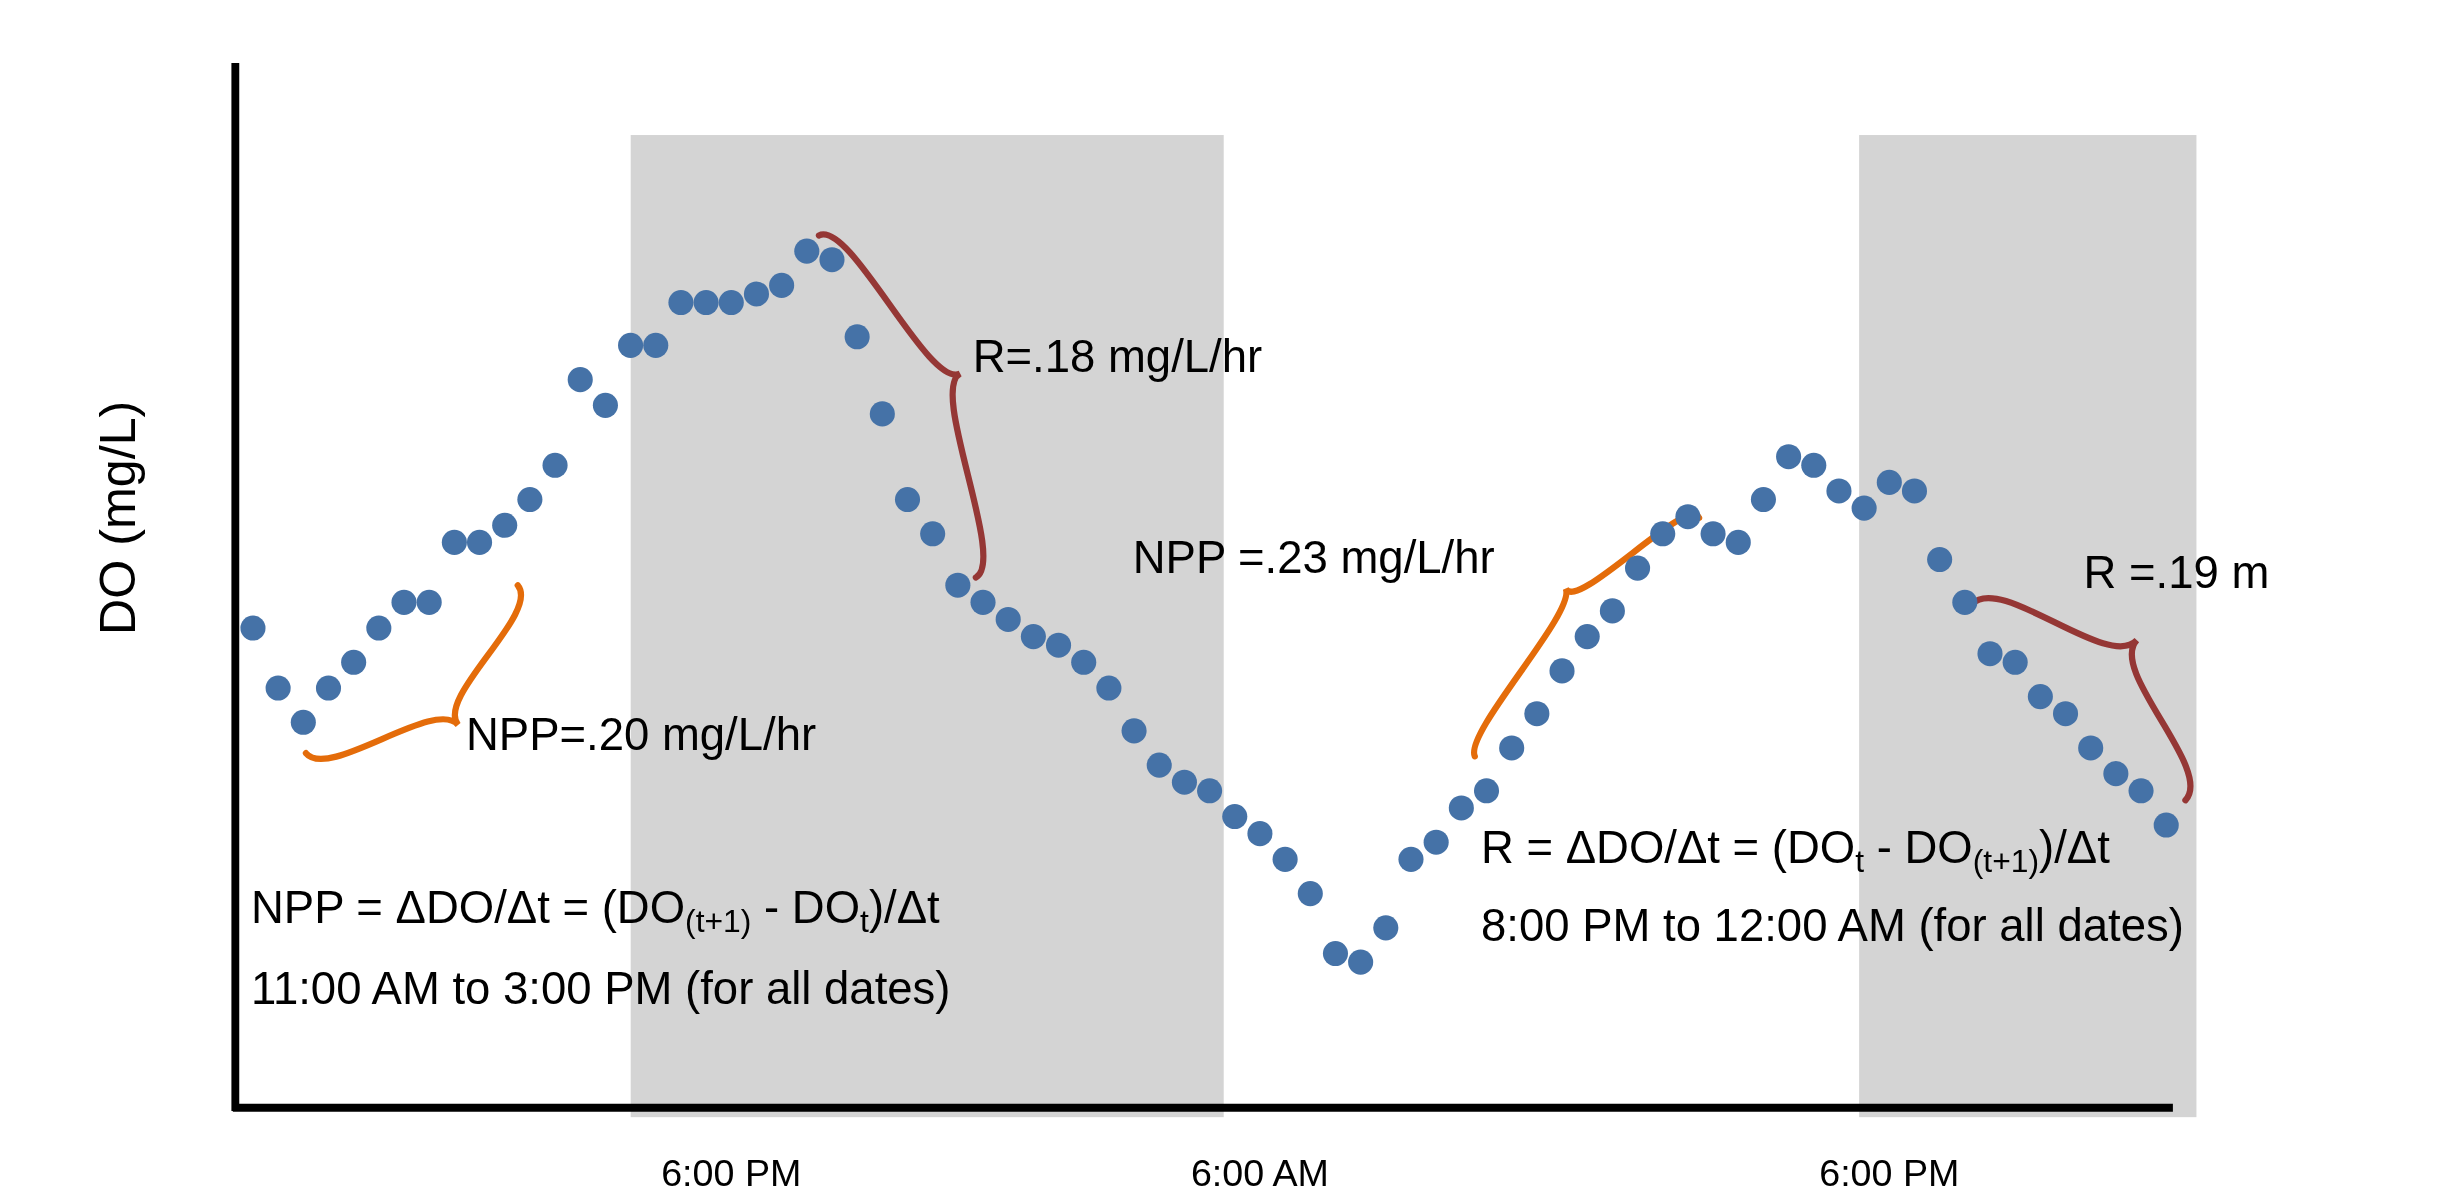  What do you see at coordinates (117, 517) in the screenshot?
I see `y-axis-title: DO (mg/L)` at bounding box center [117, 517].